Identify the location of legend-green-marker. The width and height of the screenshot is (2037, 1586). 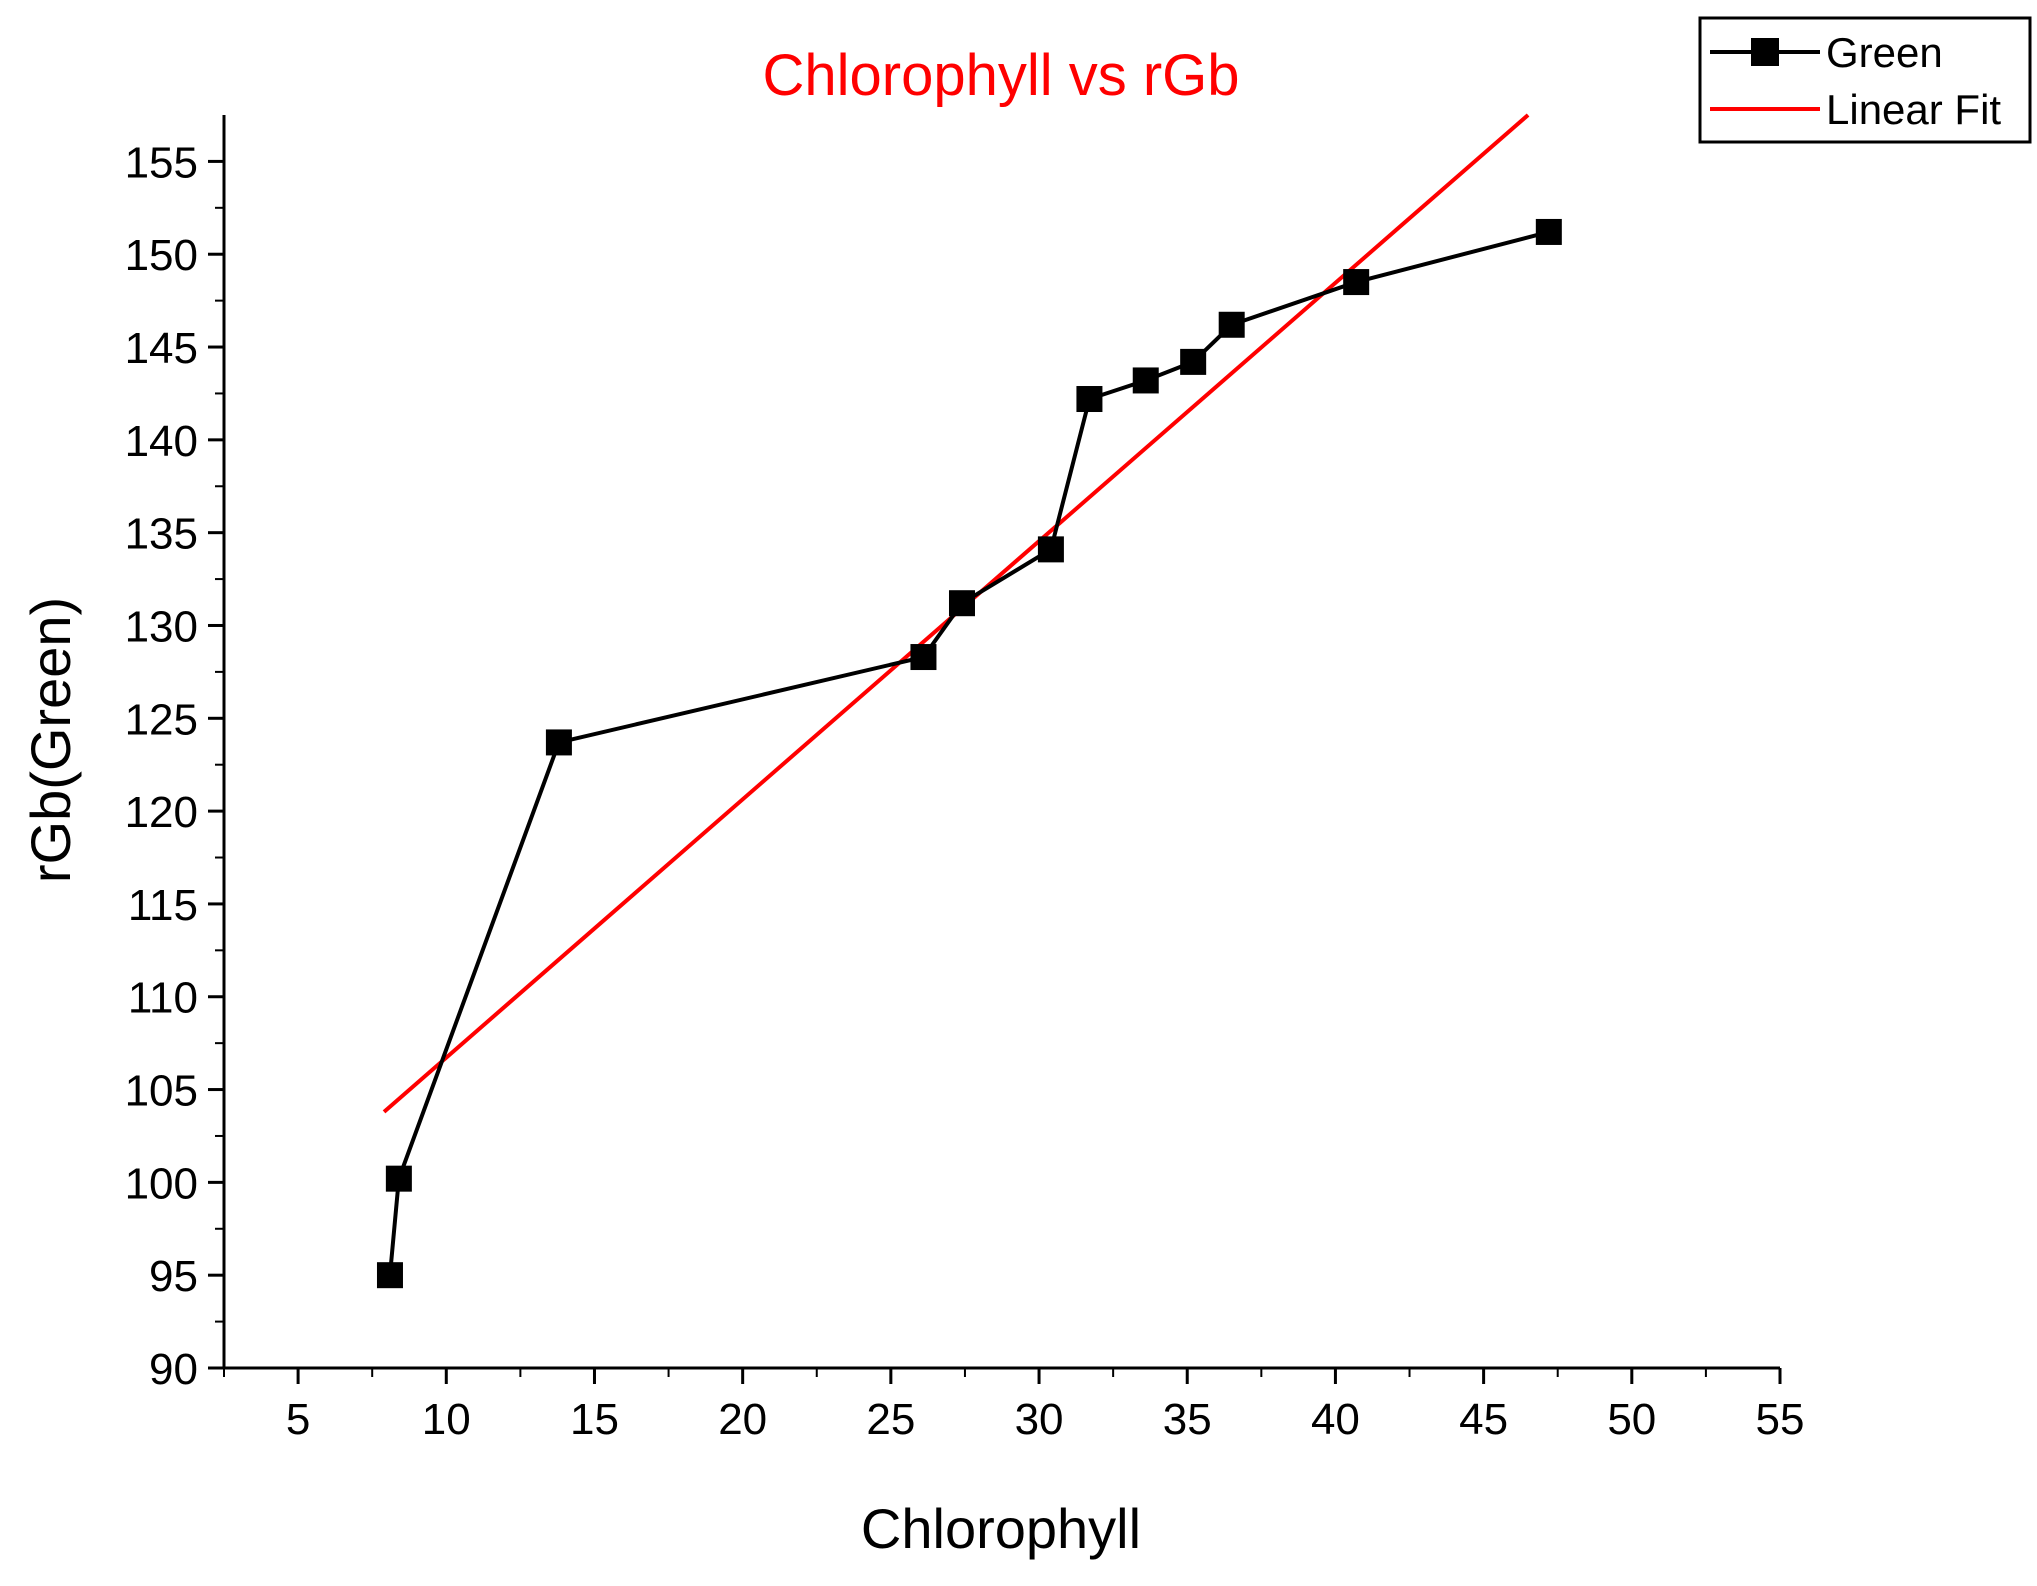
(1765, 52).